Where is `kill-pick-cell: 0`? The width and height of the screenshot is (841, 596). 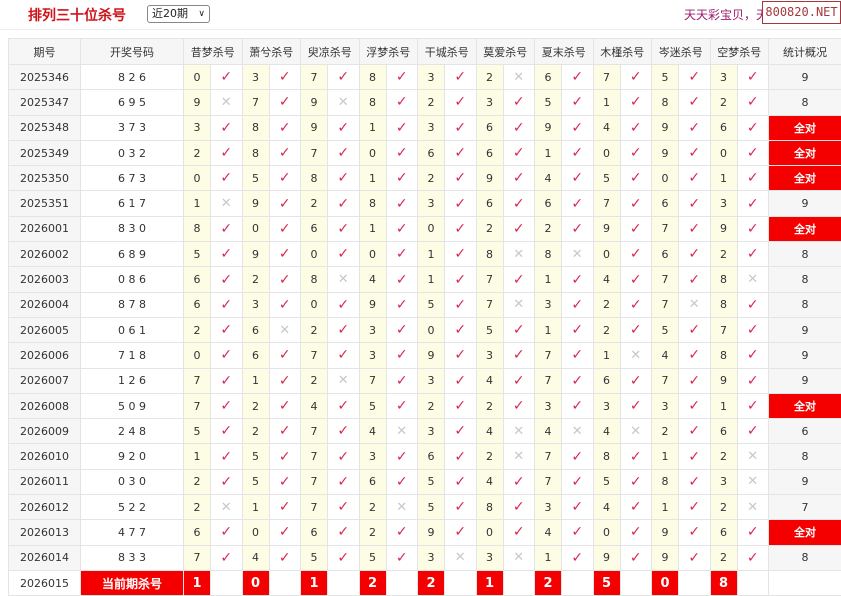 kill-pick-cell: 0 is located at coordinates (665, 178).